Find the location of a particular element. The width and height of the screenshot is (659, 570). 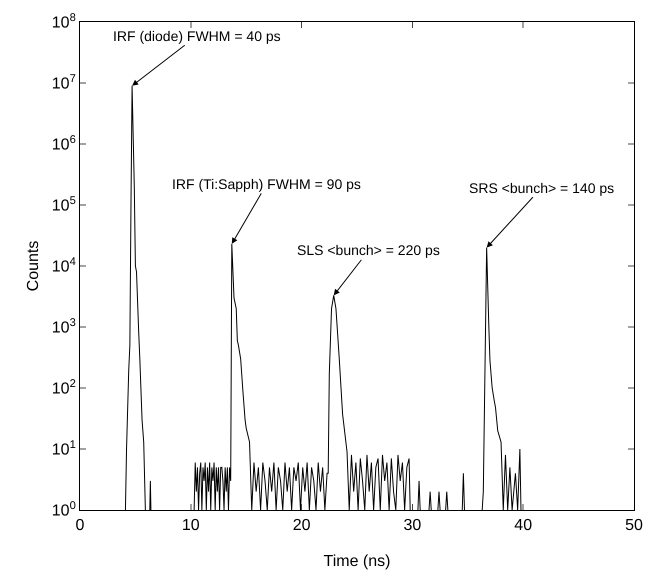

x-tick-label: 30 is located at coordinates (413, 525).